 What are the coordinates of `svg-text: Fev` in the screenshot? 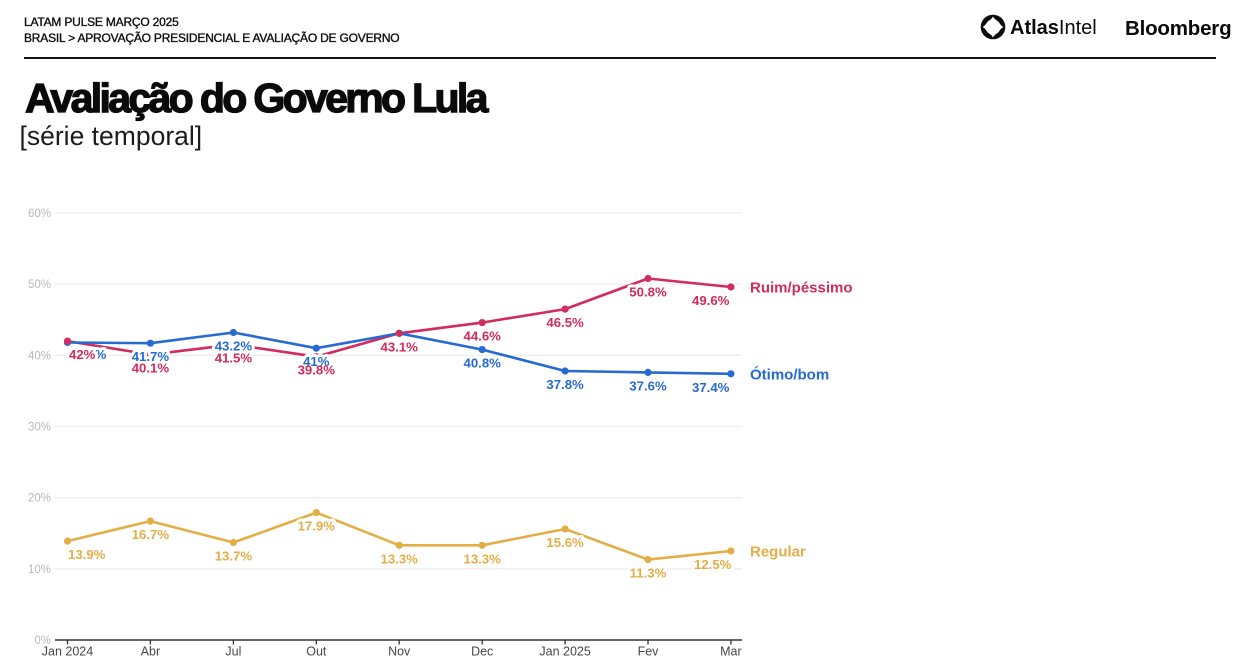 It's located at (649, 651).